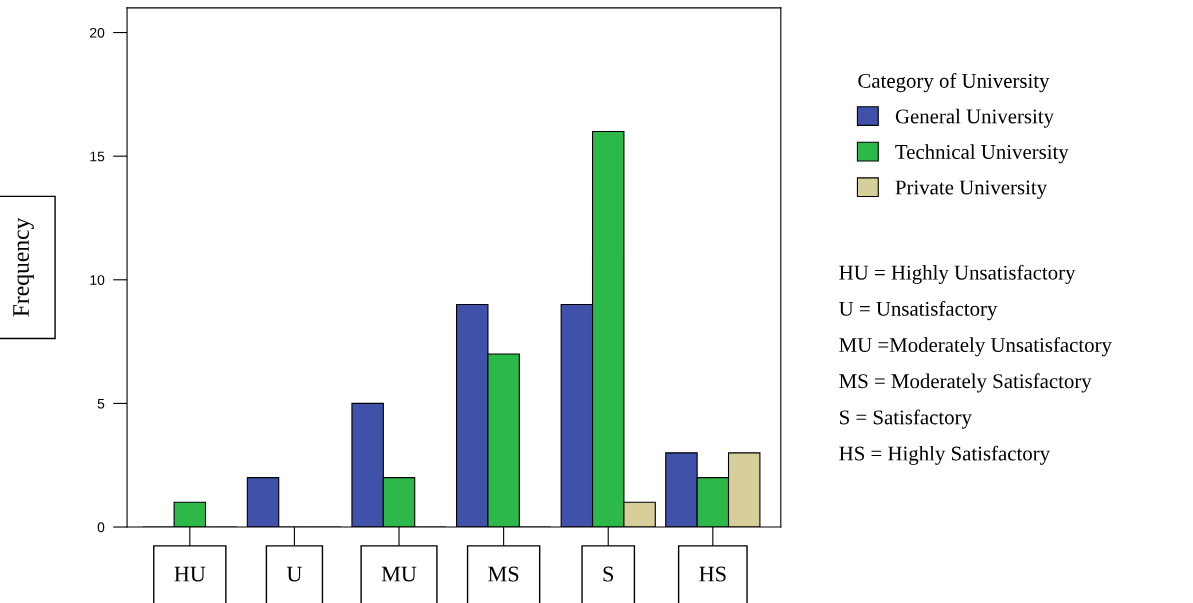  Describe the element at coordinates (712, 574) in the screenshot. I see `x-tick-label: HS` at that location.